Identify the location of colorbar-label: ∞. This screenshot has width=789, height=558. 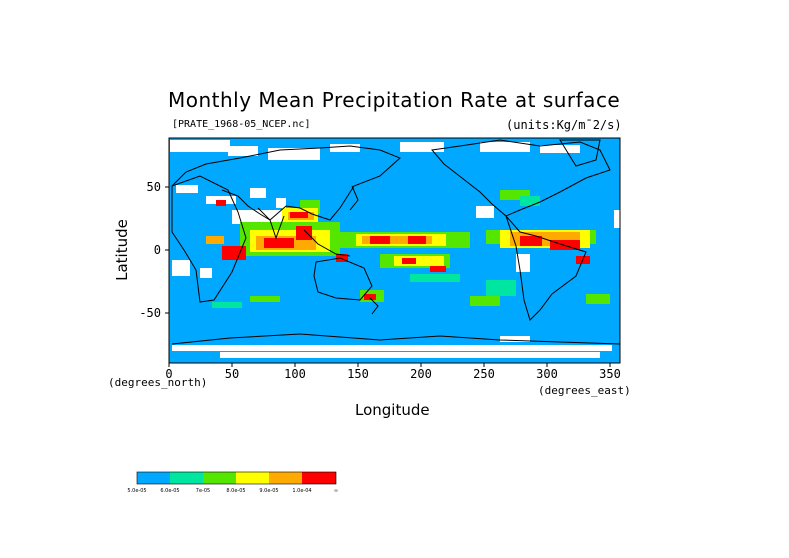
(336, 491).